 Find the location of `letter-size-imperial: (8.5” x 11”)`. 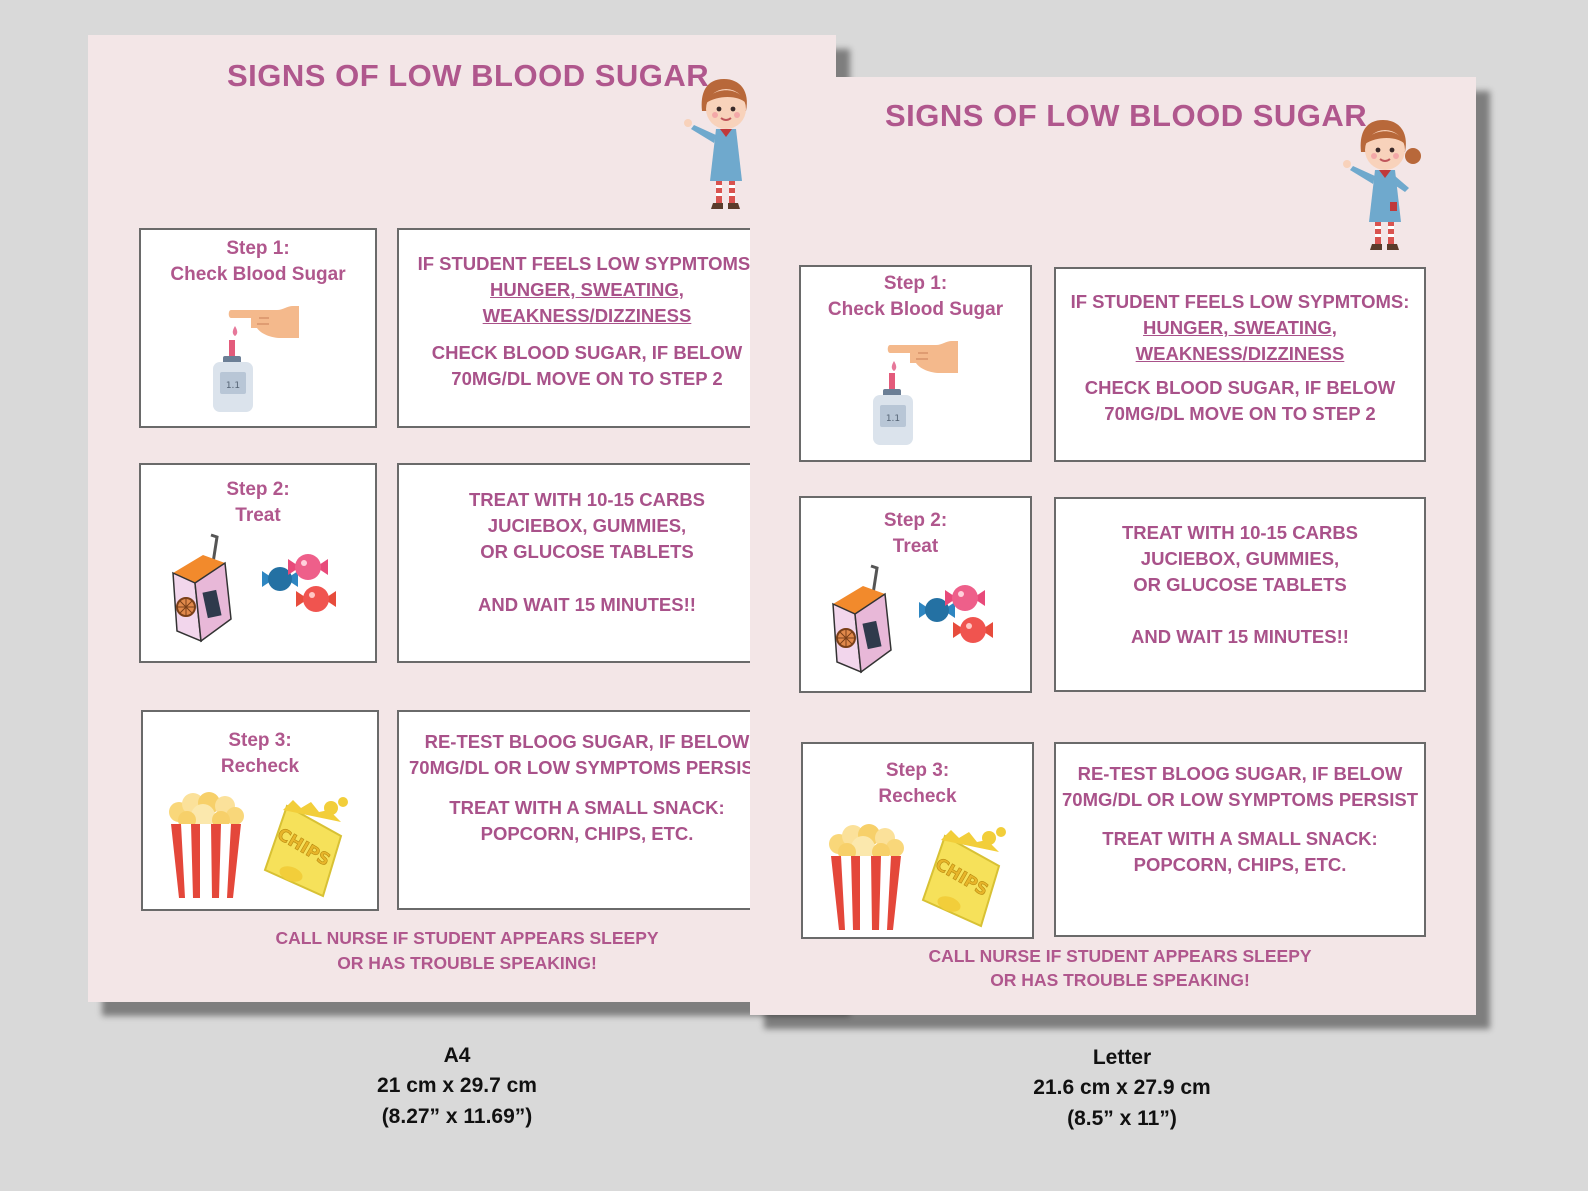

letter-size-imperial: (8.5” x 11”) is located at coordinates (1122, 1118).